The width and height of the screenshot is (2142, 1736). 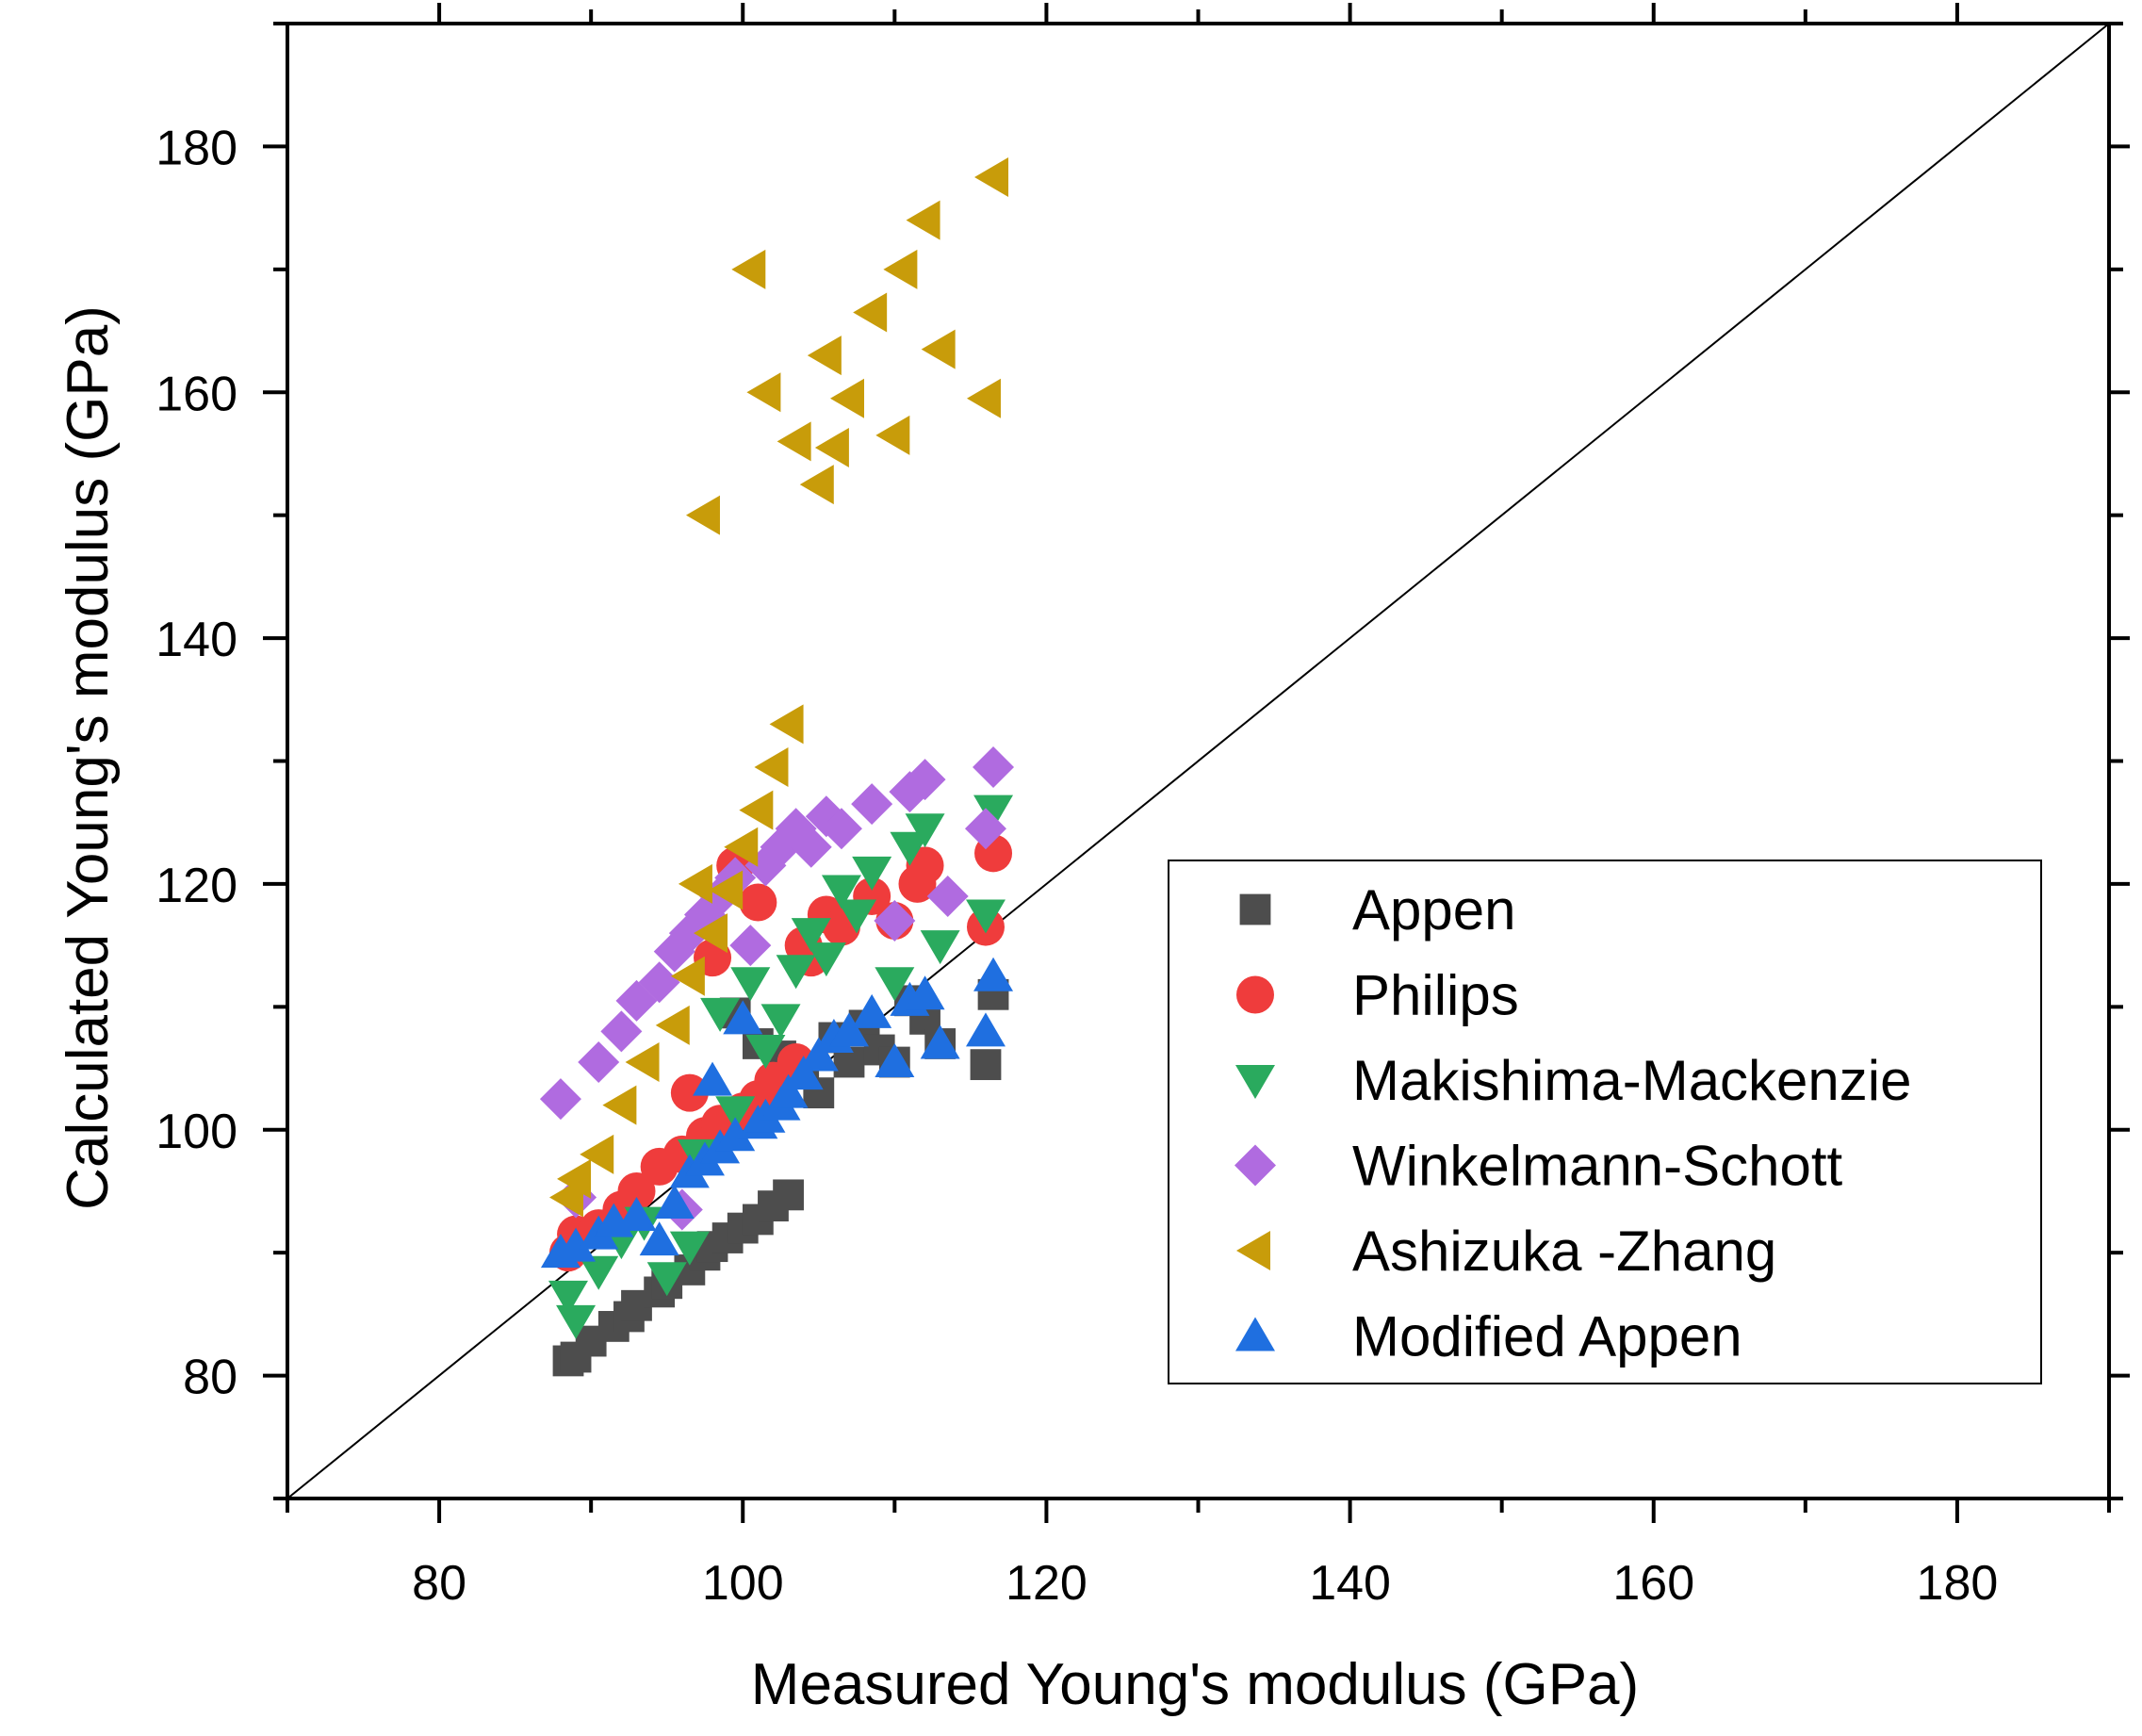 I want to click on y-tick-label: 180, so click(x=196, y=148).